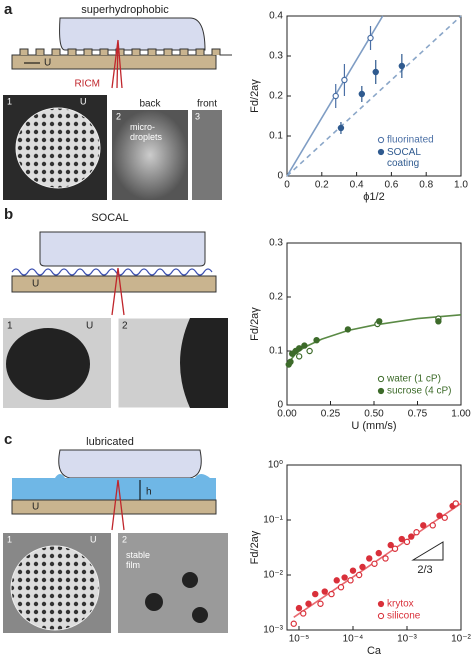  What do you see at coordinates (461, 185) in the screenshot?
I see `x-tick-label: 1.0` at bounding box center [461, 185].